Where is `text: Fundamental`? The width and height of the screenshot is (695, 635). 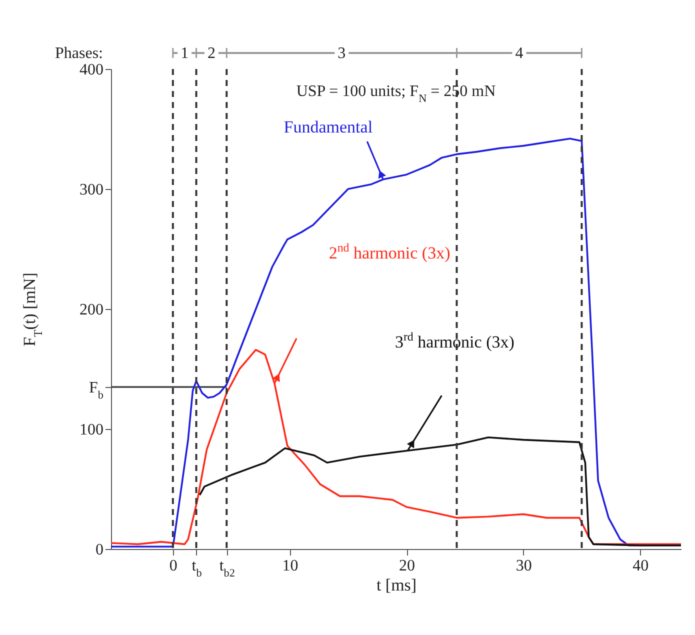 text: Fundamental is located at coordinates (328, 126).